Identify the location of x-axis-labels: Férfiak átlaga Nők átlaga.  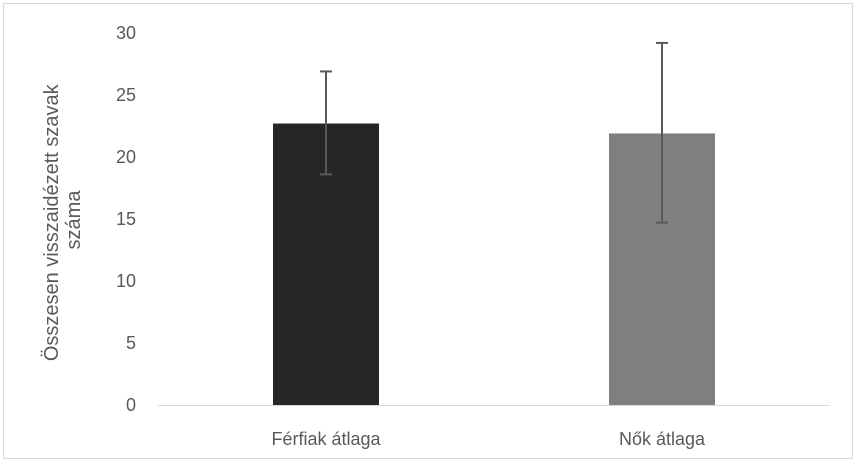
(488, 439).